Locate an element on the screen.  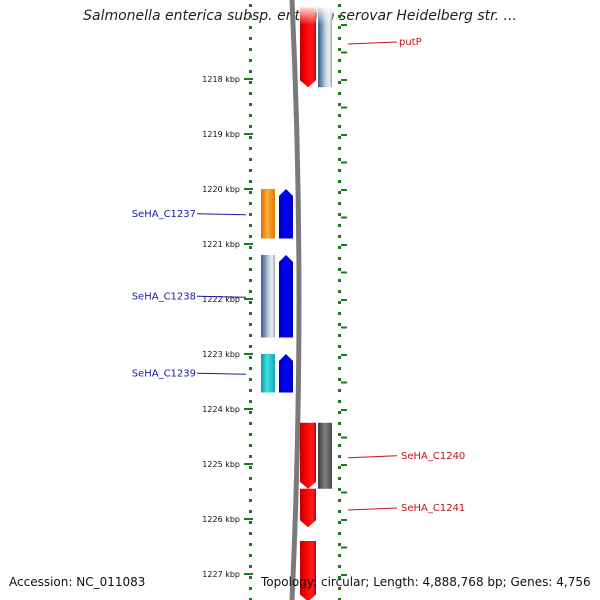
scale-label: 1218 kbp is located at coordinates (221, 79).